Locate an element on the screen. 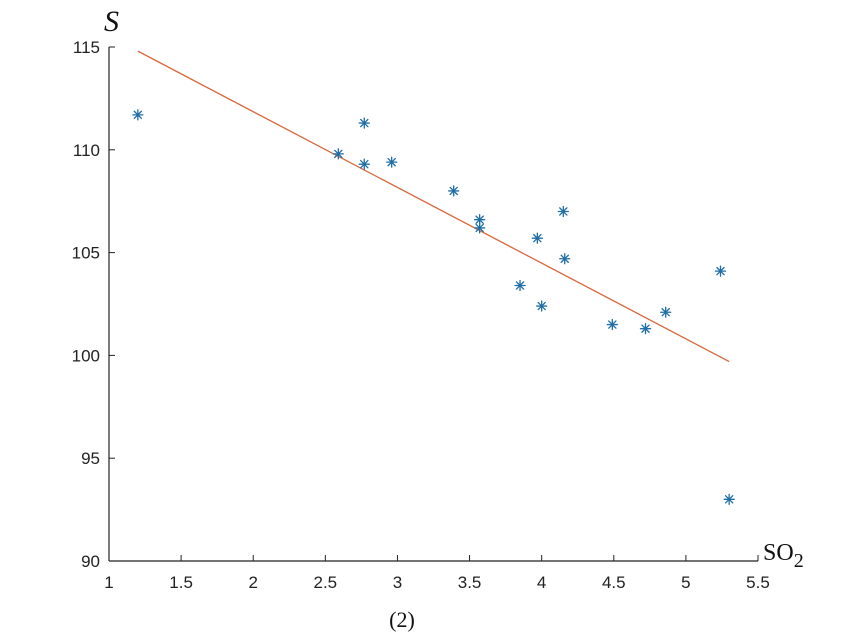 This screenshot has width=853, height=643. y-tick-label: 95 is located at coordinates (90, 458).